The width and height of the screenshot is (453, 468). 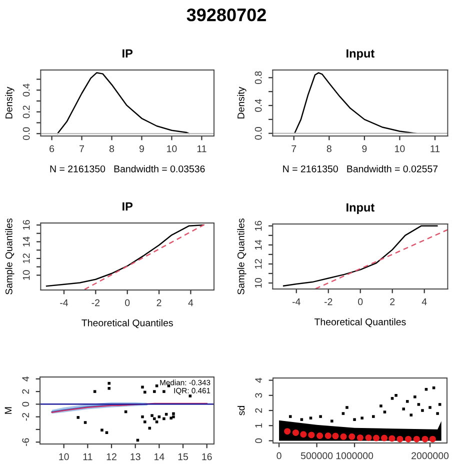 I want to click on x-tick-label: 14, so click(x=159, y=456).